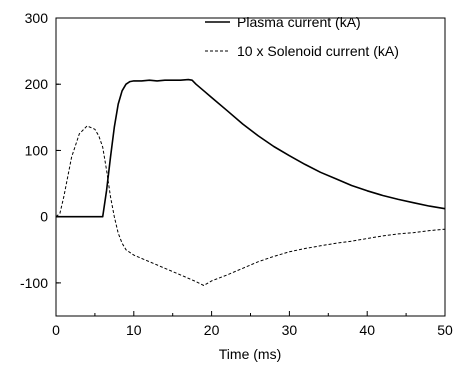  I want to click on x-tick-label: 40, so click(367, 330).